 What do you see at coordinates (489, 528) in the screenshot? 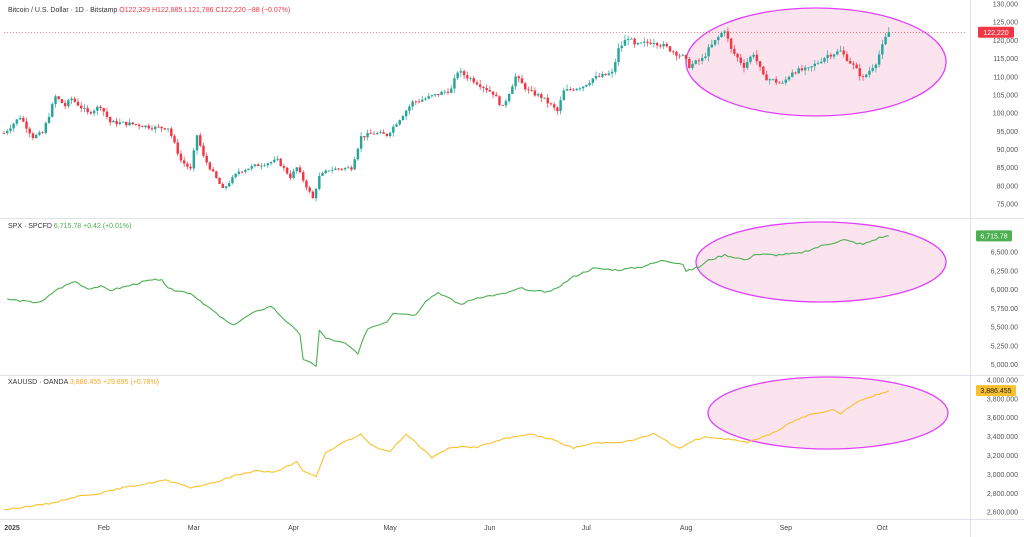
I see `x-tick-label: Jun` at bounding box center [489, 528].